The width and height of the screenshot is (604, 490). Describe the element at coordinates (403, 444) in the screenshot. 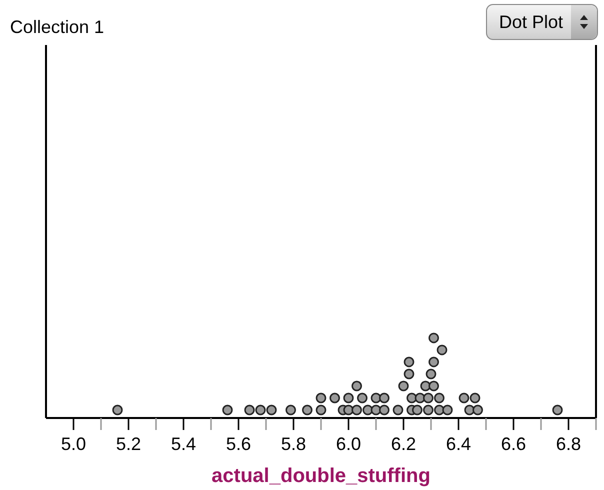

I see `x-tick-label: 6.2` at that location.